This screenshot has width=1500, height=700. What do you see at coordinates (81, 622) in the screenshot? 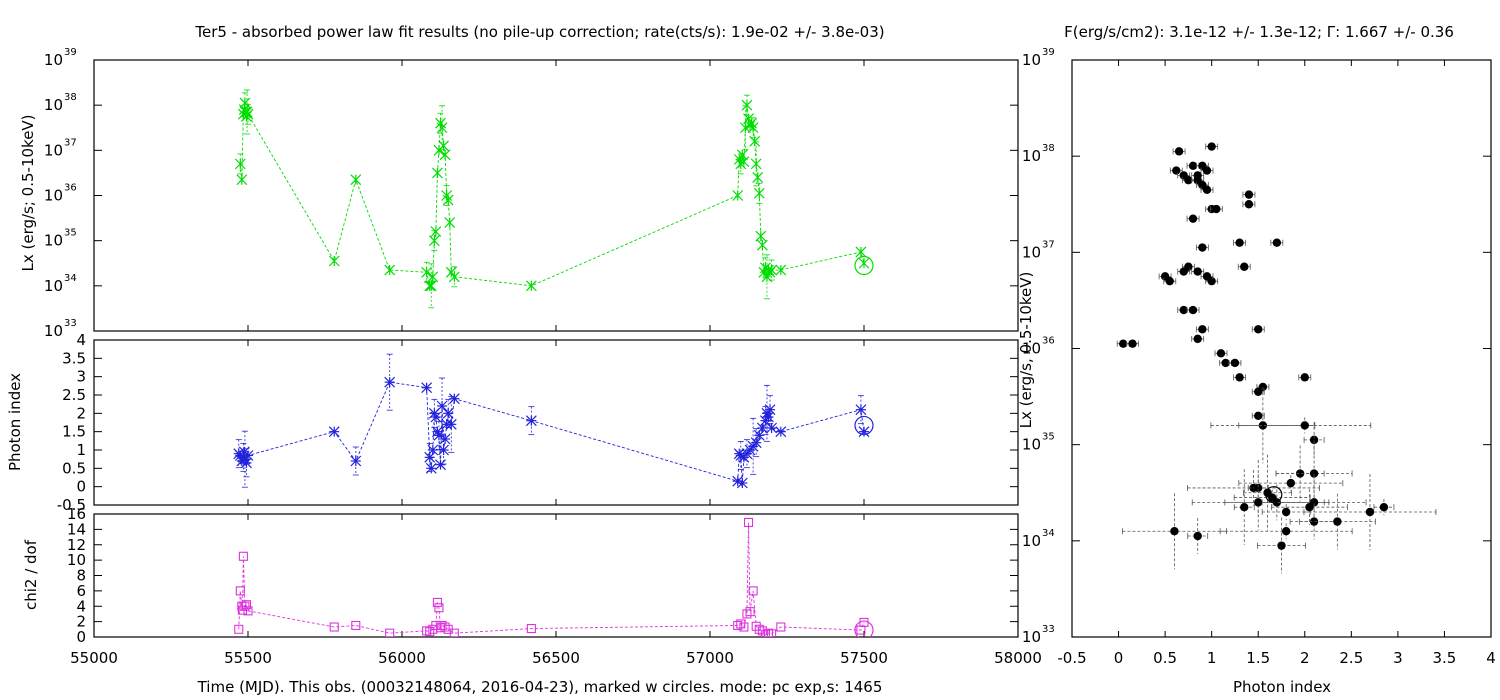
I see `y-tick-label: 2` at bounding box center [81, 622].